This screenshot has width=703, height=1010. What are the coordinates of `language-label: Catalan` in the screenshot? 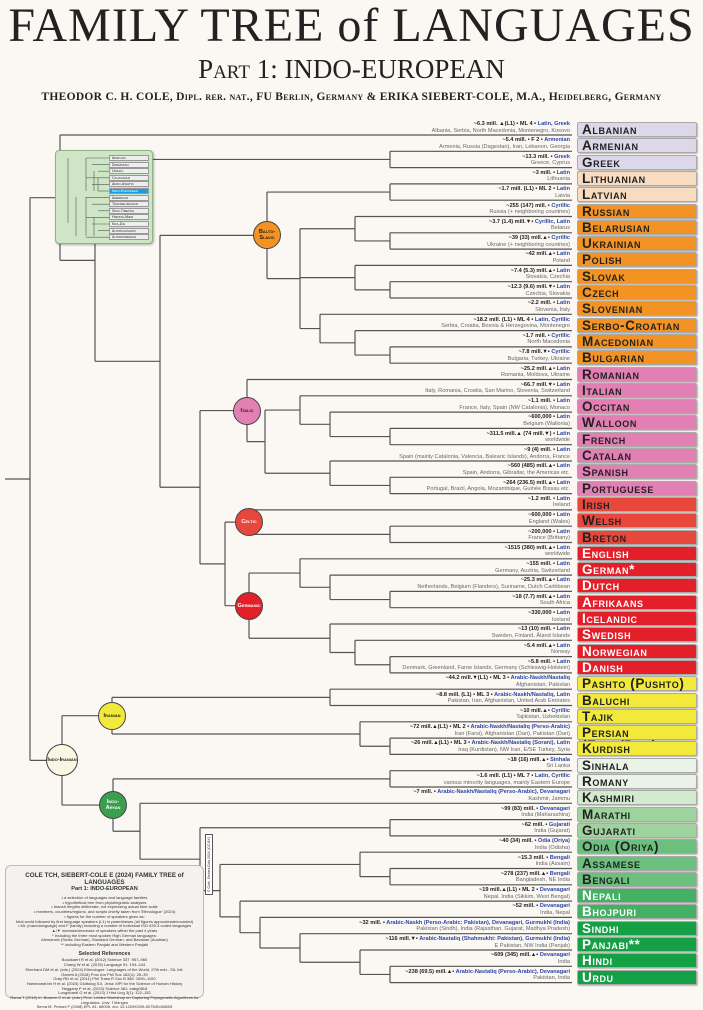 It's located at (637, 455).